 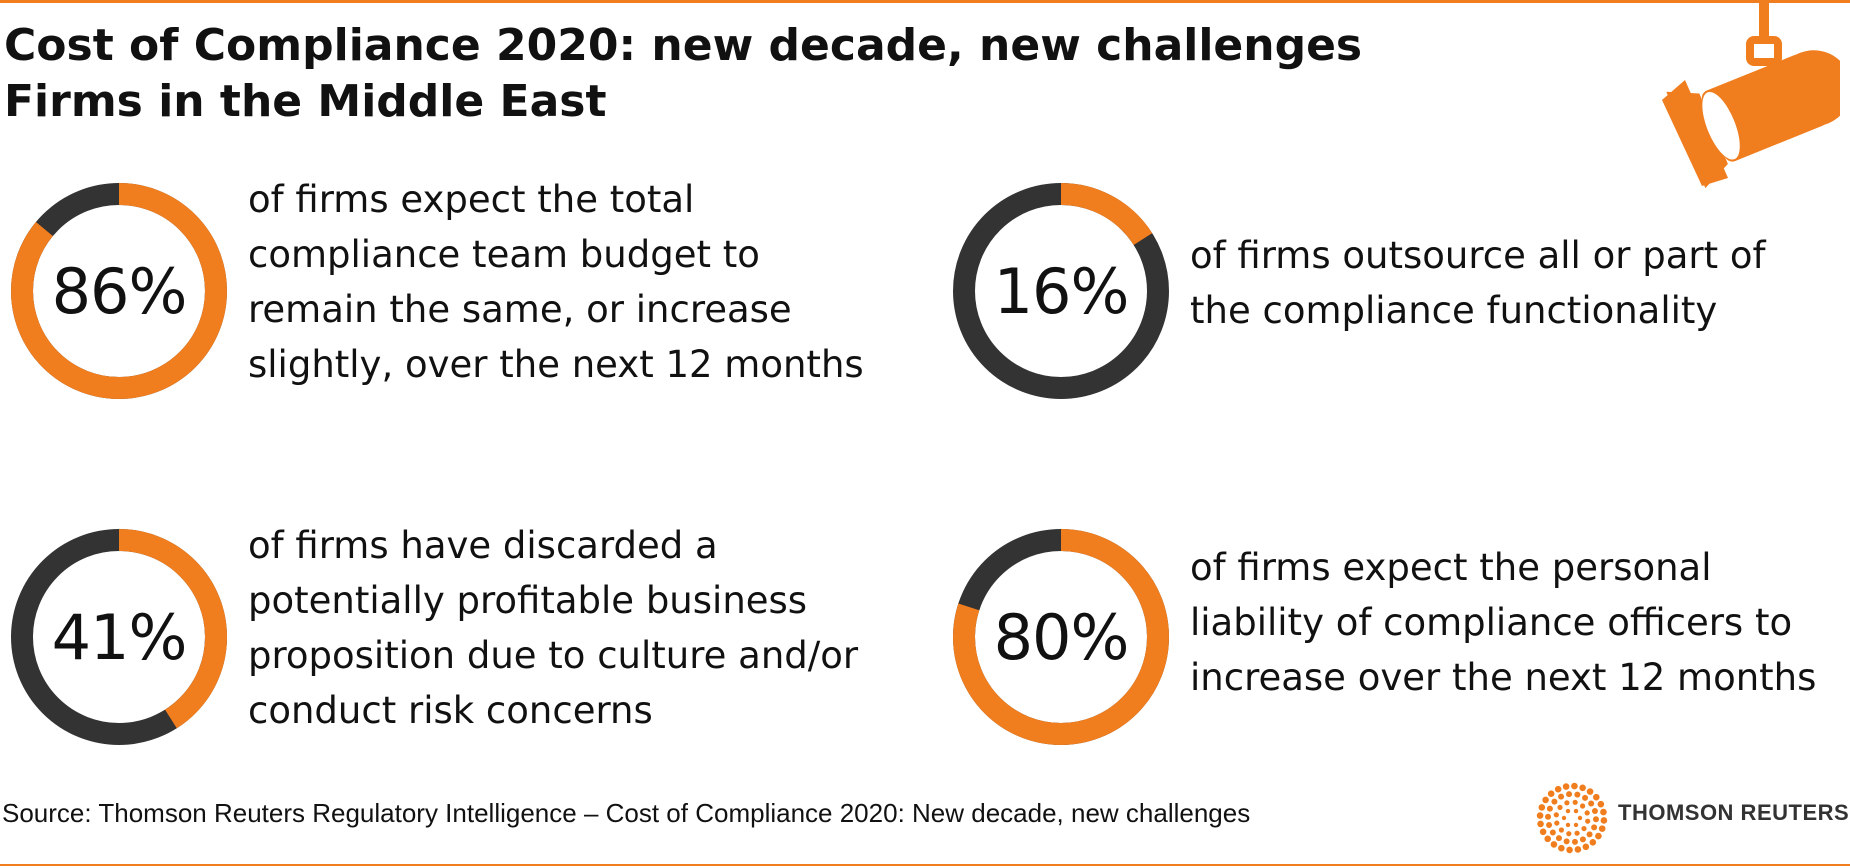 I want to click on donut-label-3: 41%, so click(x=119, y=637).